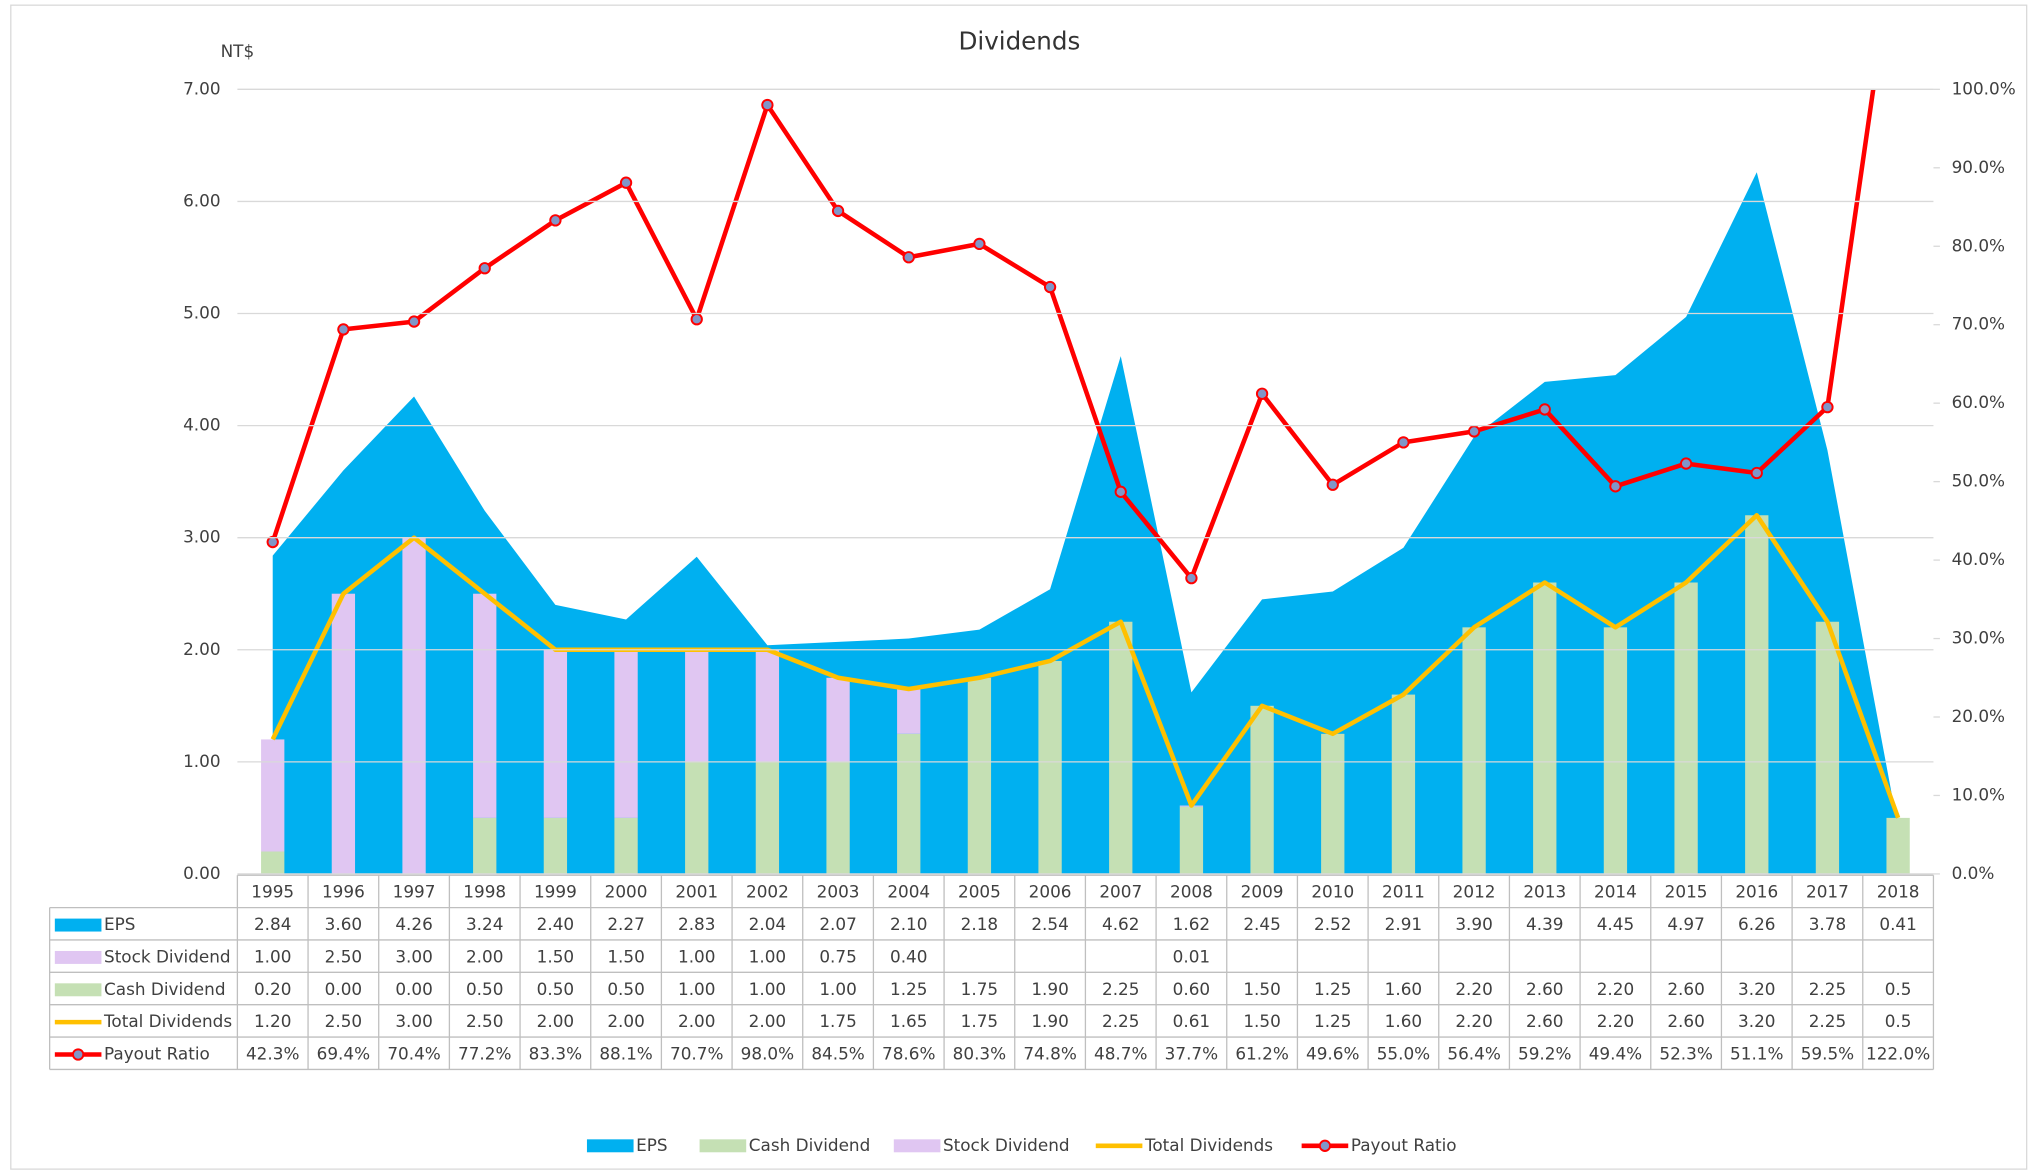 This screenshot has height=1173, width=2031. What do you see at coordinates (1474, 892) in the screenshot?
I see `x-tick-label: 2012` at bounding box center [1474, 892].